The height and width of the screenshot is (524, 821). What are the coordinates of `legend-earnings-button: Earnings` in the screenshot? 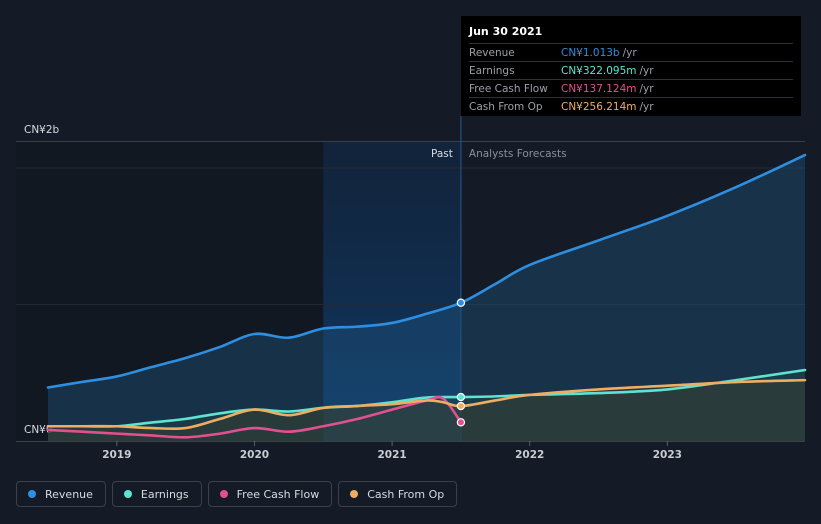 It's located at (156, 494).